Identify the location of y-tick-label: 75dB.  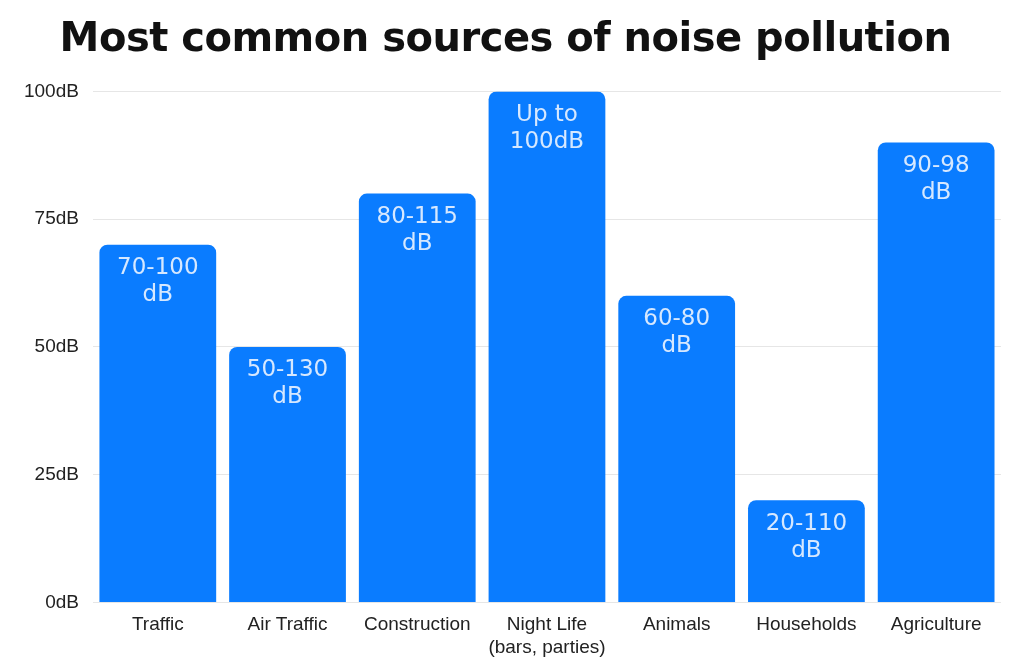
(56, 218).